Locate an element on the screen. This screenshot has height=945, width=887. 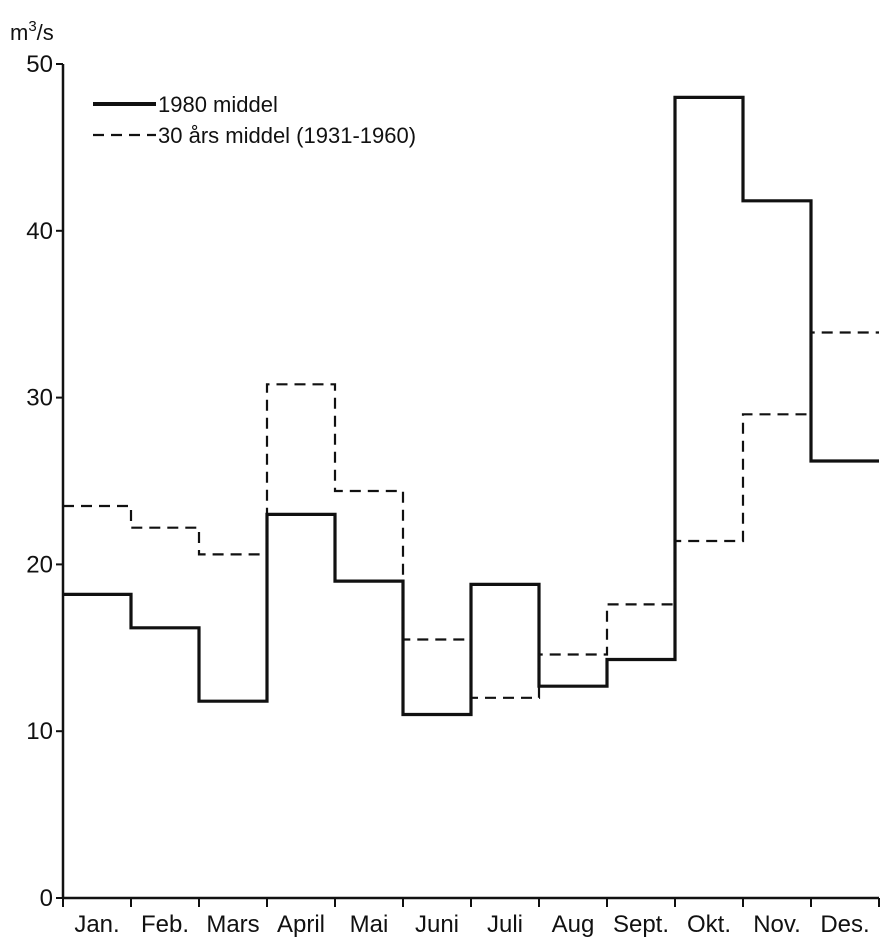
x-tick-label: Juni is located at coordinates (437, 924).